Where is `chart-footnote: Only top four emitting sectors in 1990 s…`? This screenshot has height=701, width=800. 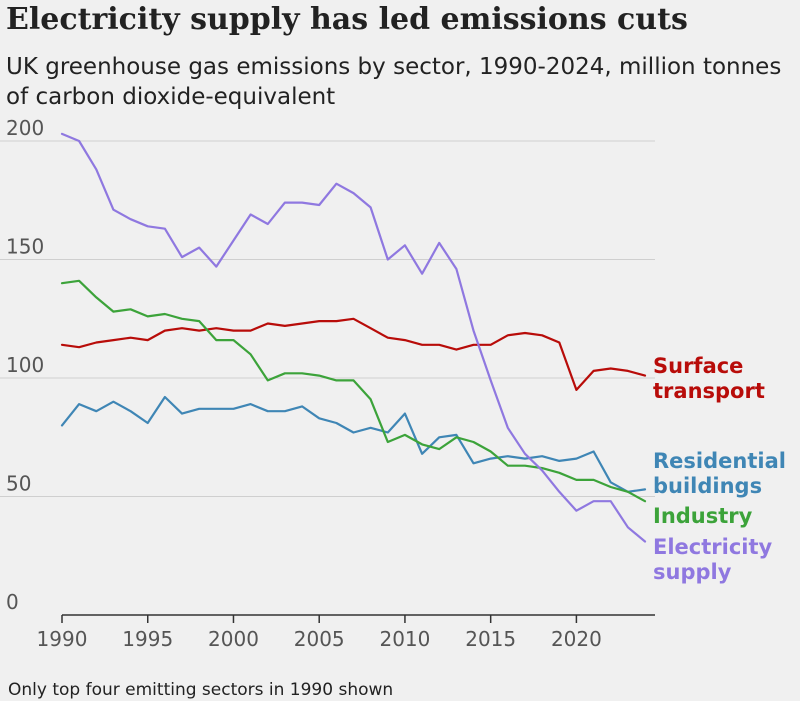
chart-footnote: Only top four emitting sectors in 1990 s… is located at coordinates (201, 690).